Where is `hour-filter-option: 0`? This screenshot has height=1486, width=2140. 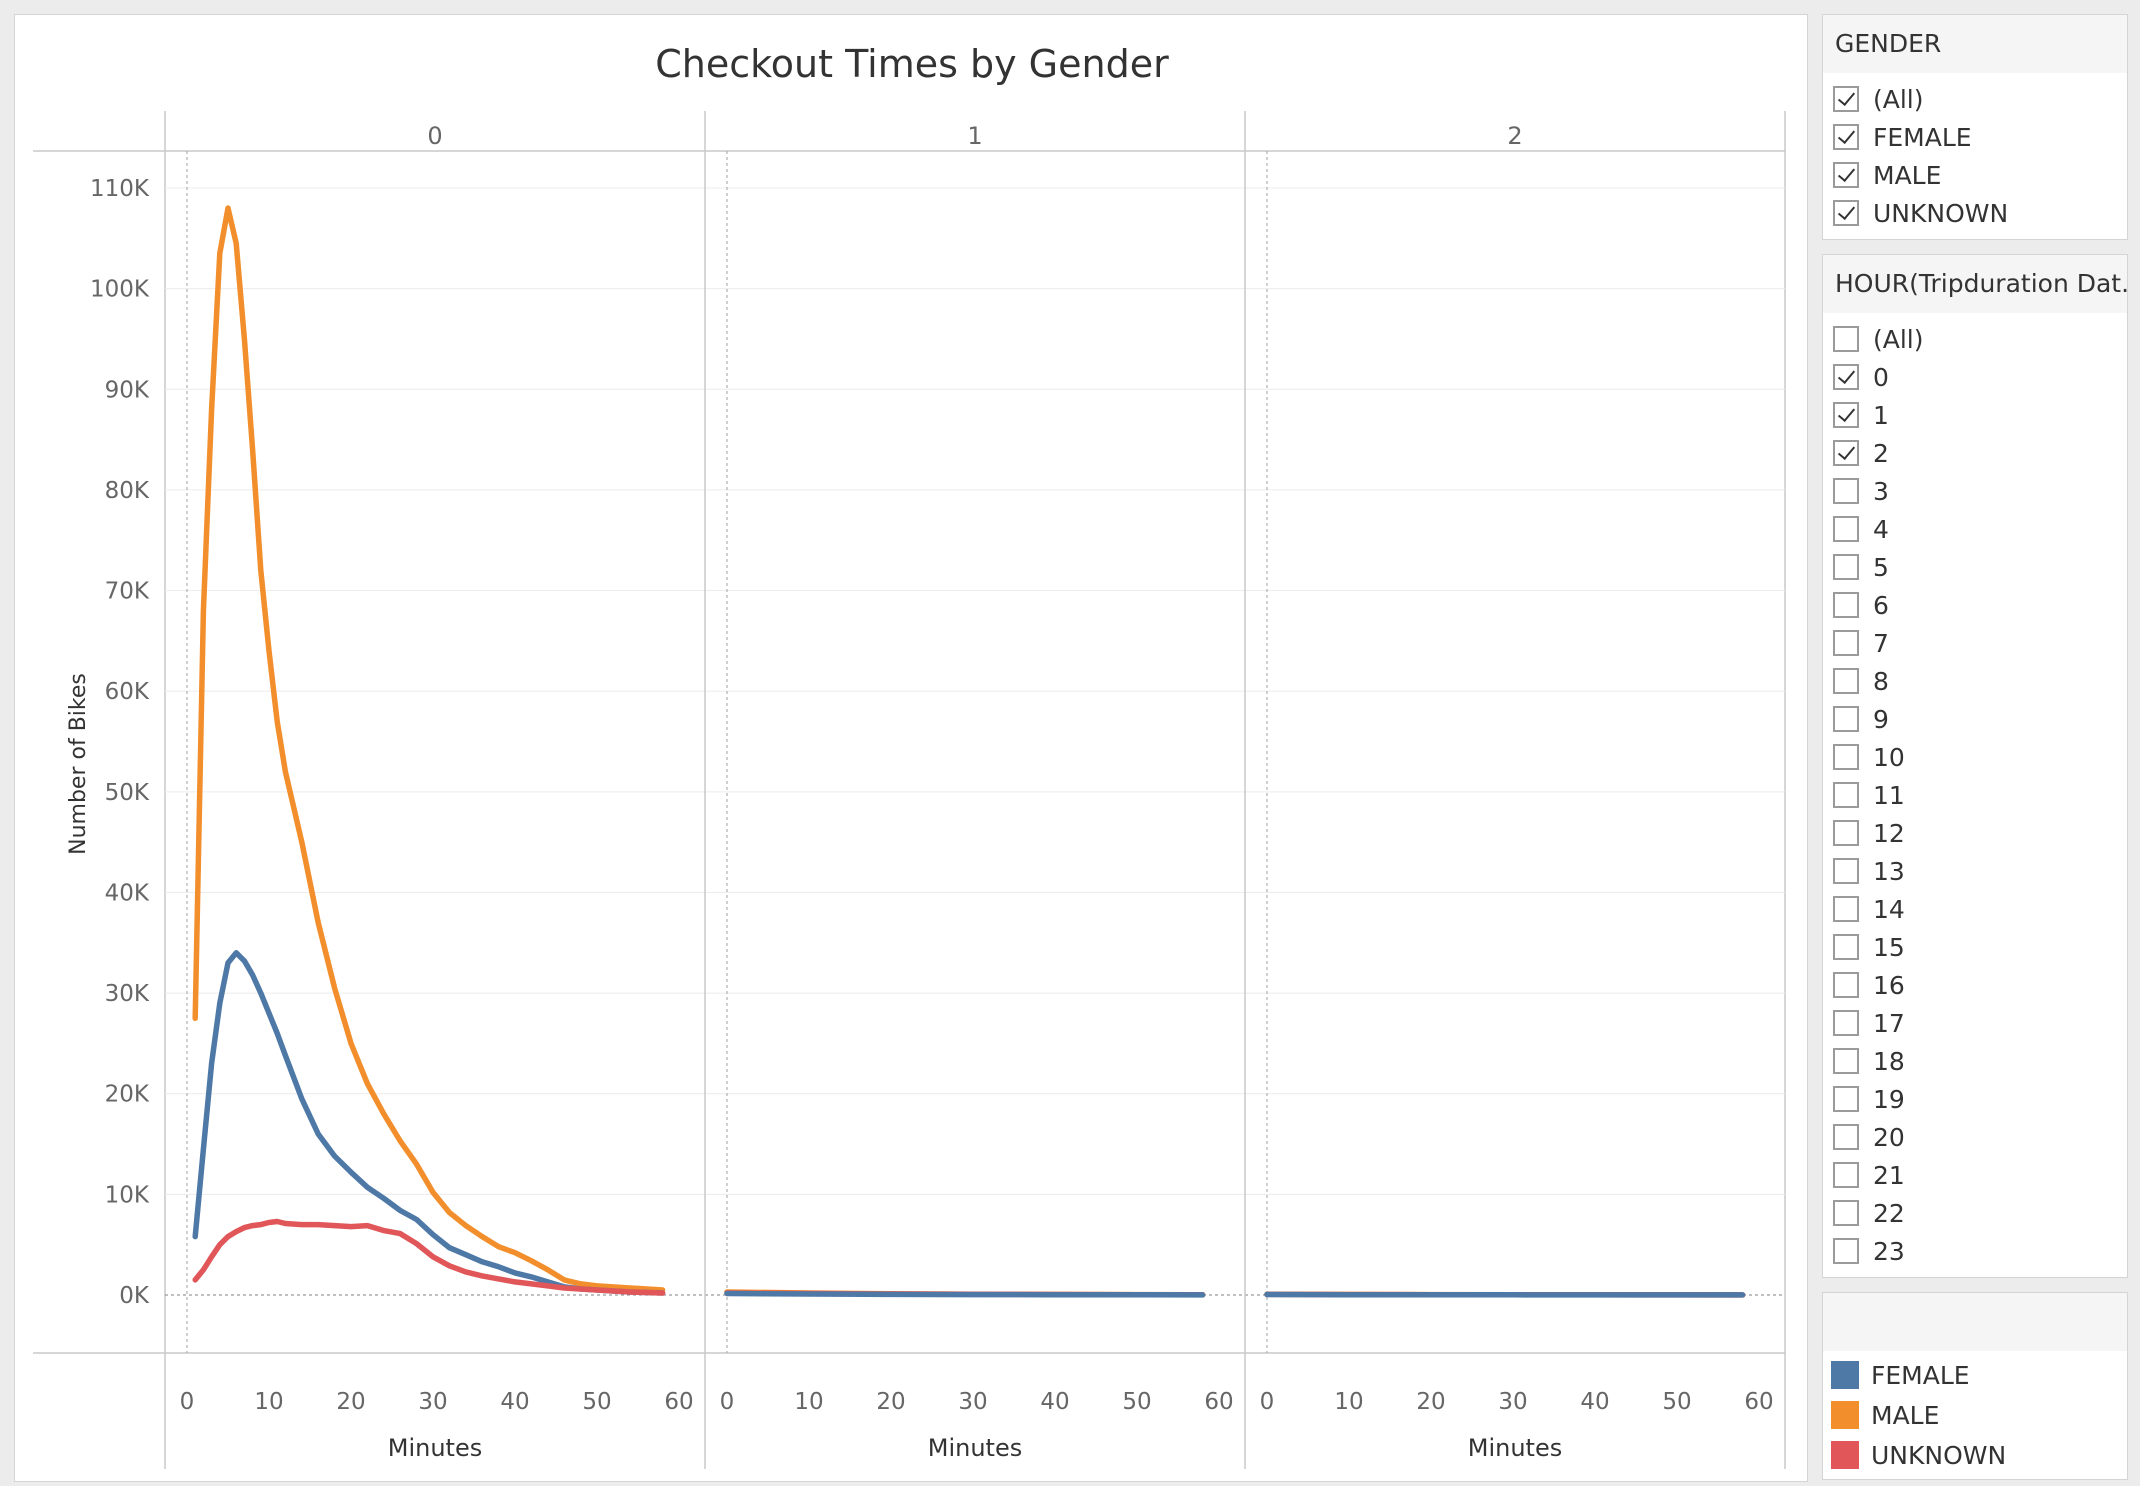
hour-filter-option: 0 is located at coordinates (1861, 377).